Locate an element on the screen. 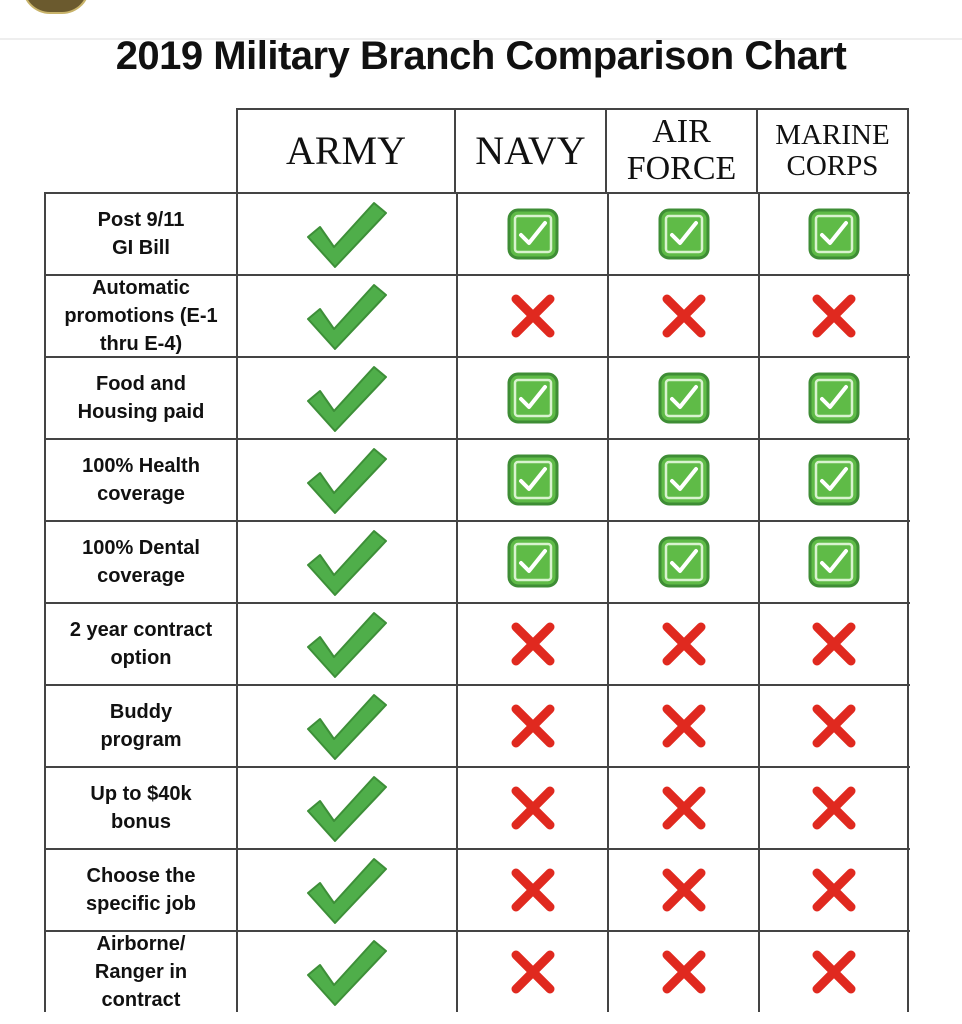 The width and height of the screenshot is (962, 1024). table-row: 100% Dental coverage is located at coordinates (477, 561).